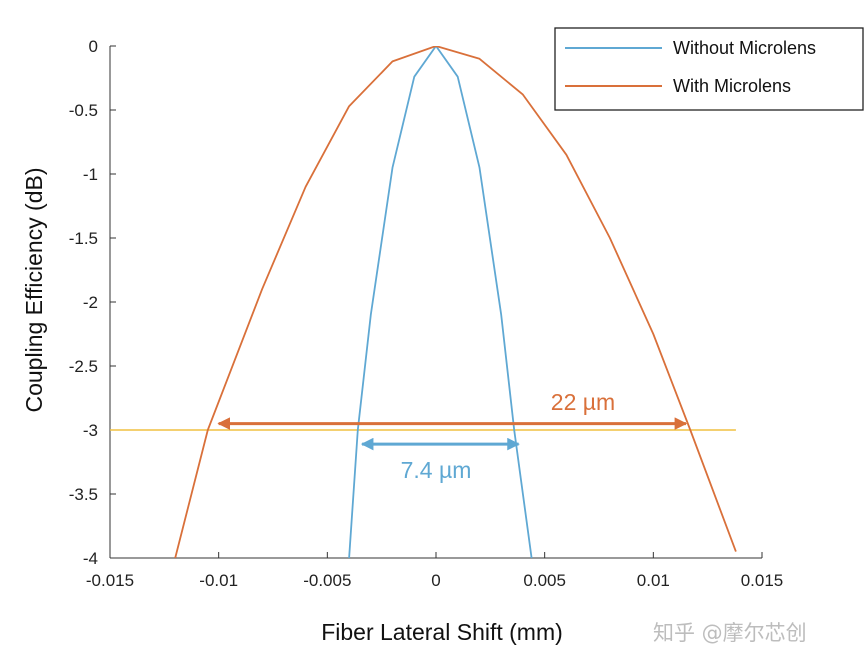 This screenshot has width=865, height=667. What do you see at coordinates (93, 46) in the screenshot?
I see `y-tick-label: 0` at bounding box center [93, 46].